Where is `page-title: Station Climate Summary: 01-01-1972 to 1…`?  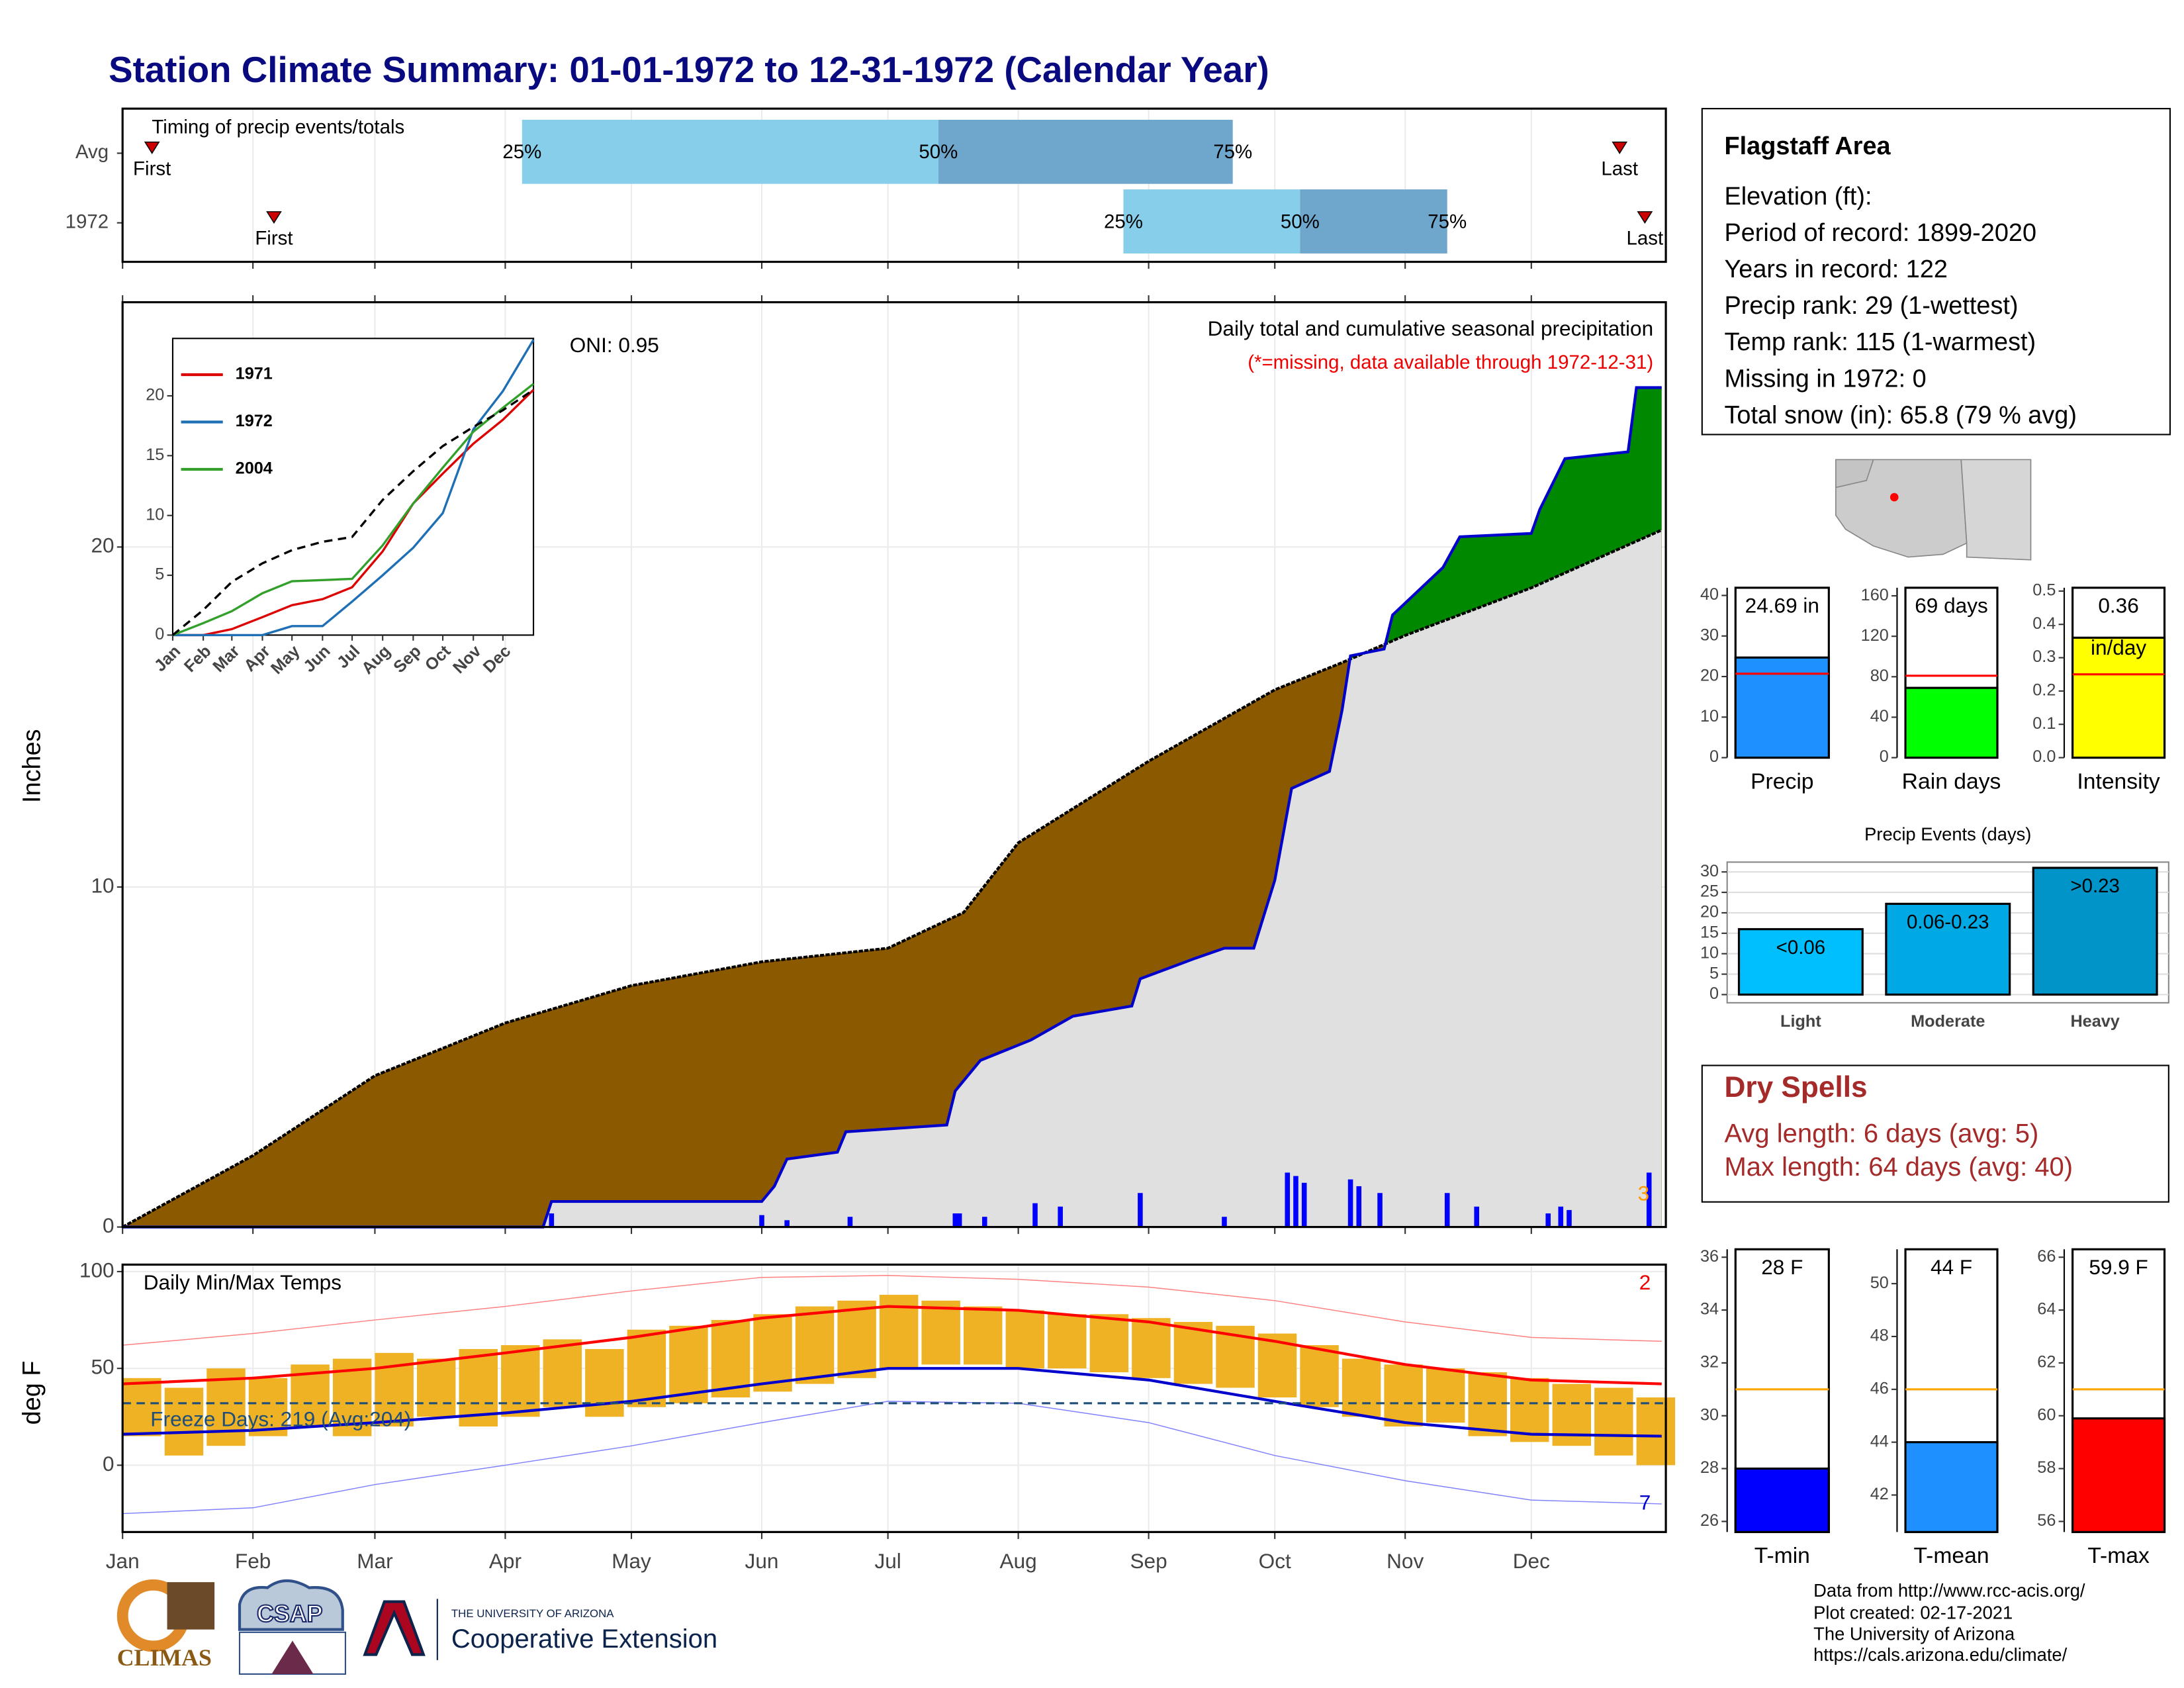
page-title: Station Climate Summary: 01-01-1972 to 1… is located at coordinates (689, 69).